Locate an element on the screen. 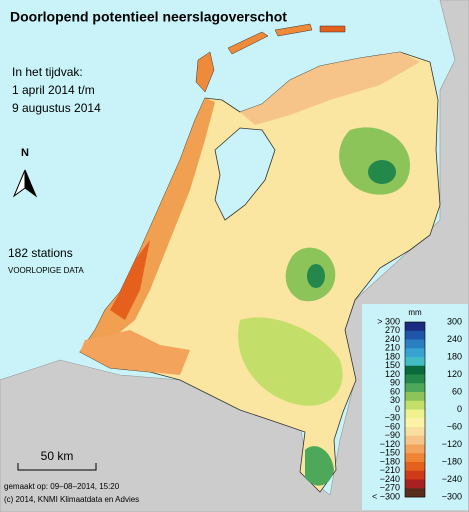  central-wettest-zone is located at coordinates (316, 276).